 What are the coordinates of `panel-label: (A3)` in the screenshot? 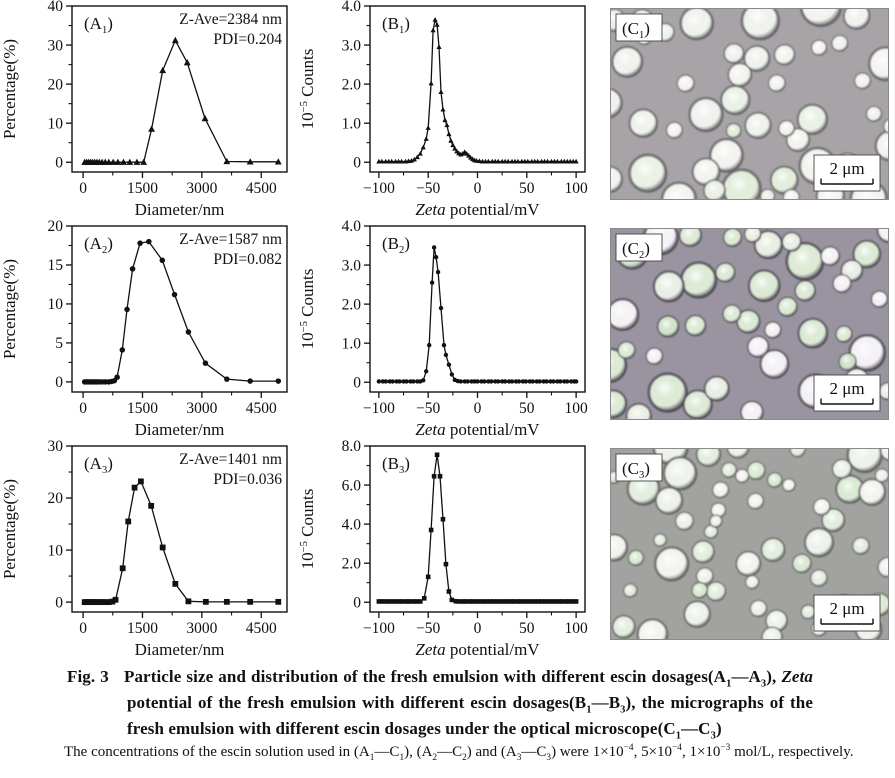 It's located at (98, 465).